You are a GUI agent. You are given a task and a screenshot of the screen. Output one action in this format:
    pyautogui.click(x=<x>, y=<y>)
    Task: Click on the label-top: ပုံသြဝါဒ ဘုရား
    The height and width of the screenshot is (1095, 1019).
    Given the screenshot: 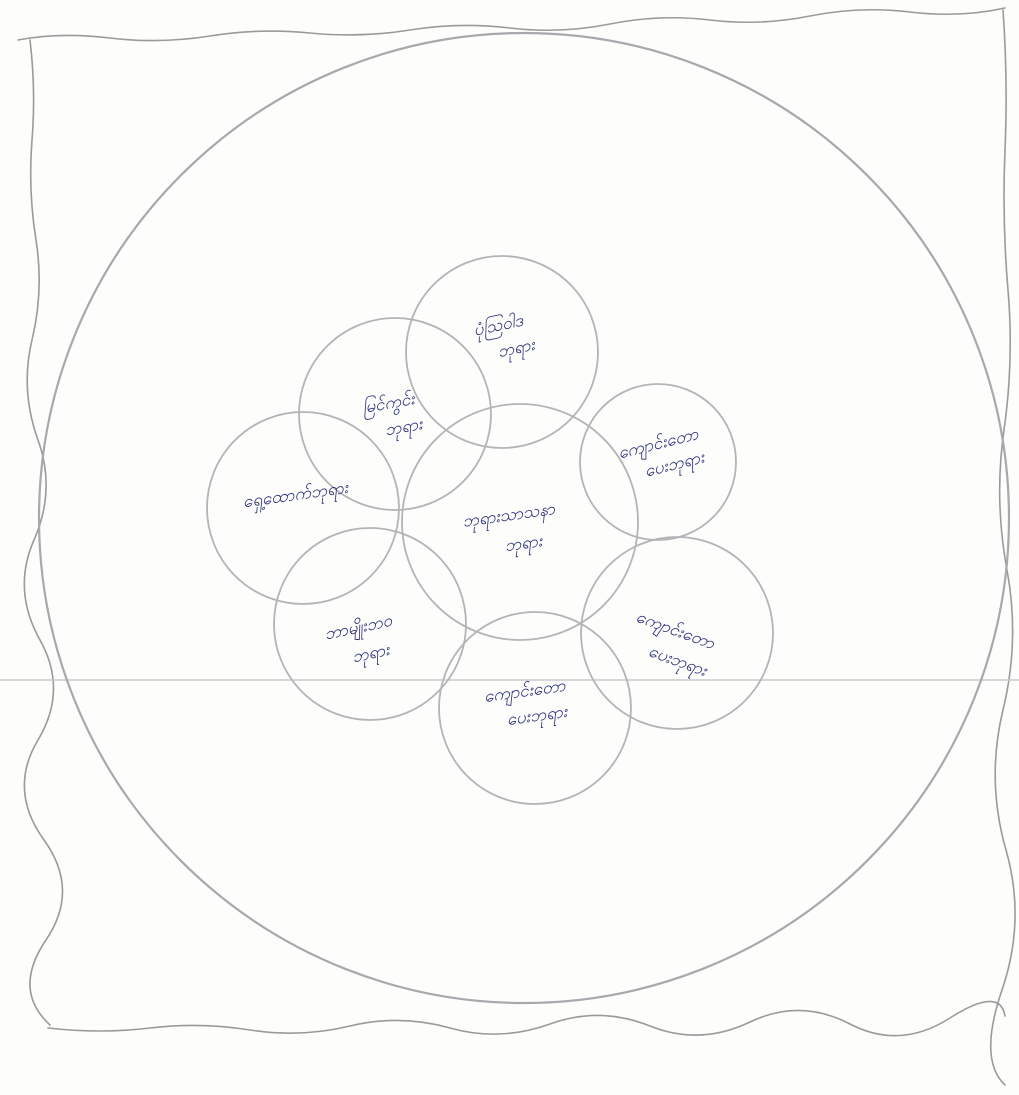 What is the action you would take?
    pyautogui.click(x=504, y=338)
    